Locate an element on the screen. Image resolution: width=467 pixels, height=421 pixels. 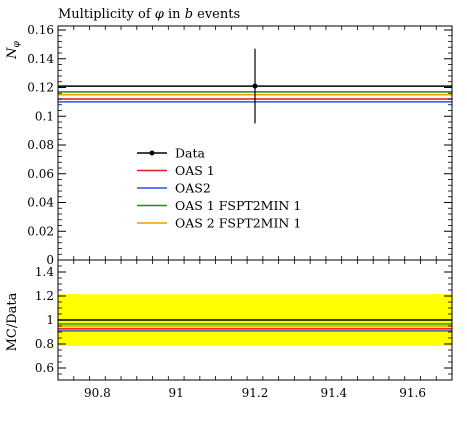
top-y-tick-label: 0.08 is located at coordinates (40, 145).